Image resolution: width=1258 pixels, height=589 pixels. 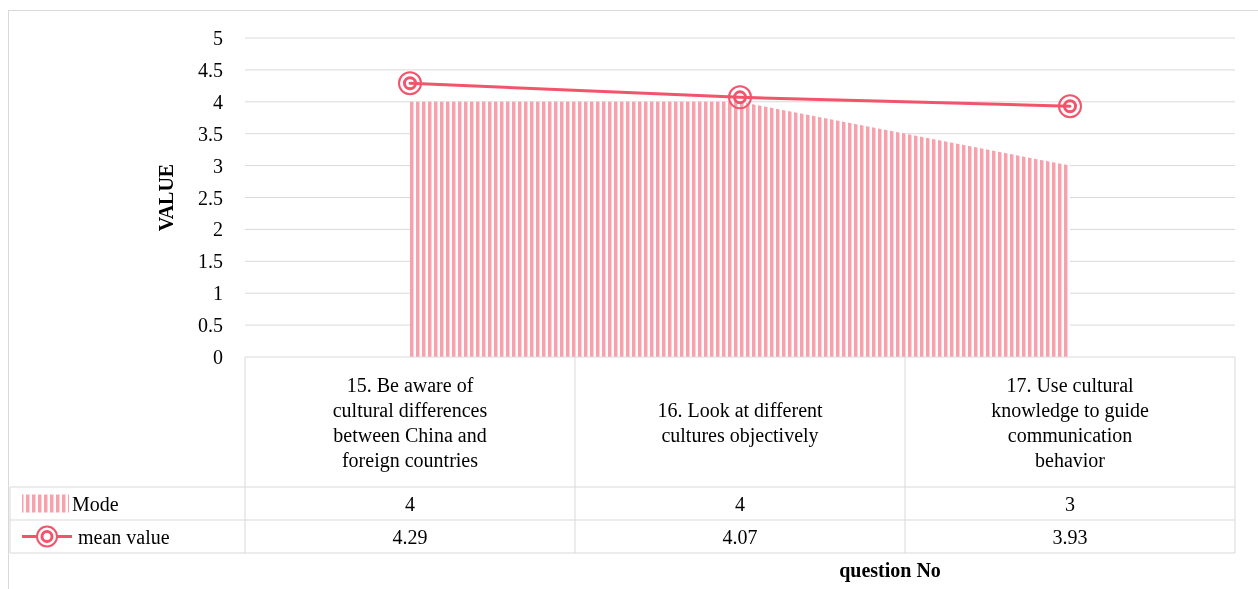 What do you see at coordinates (218, 357) in the screenshot?
I see `y-tick-label: 0` at bounding box center [218, 357].